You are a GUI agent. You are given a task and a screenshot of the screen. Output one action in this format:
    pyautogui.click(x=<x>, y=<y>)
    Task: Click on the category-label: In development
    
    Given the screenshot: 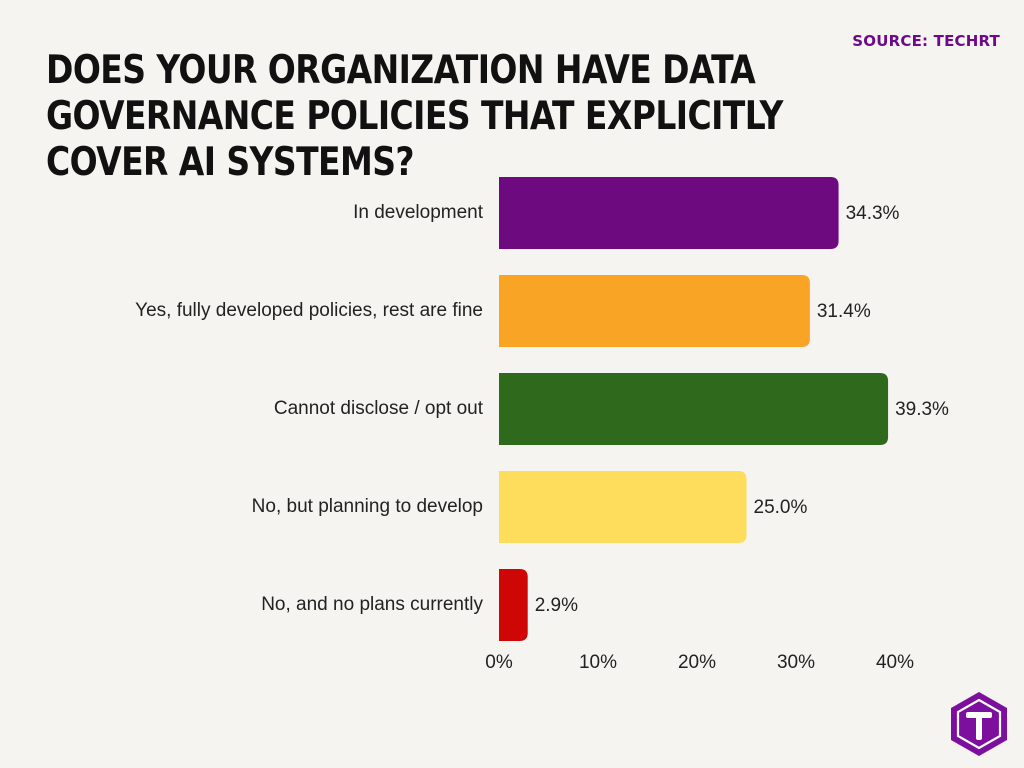 What is the action you would take?
    pyautogui.click(x=418, y=212)
    